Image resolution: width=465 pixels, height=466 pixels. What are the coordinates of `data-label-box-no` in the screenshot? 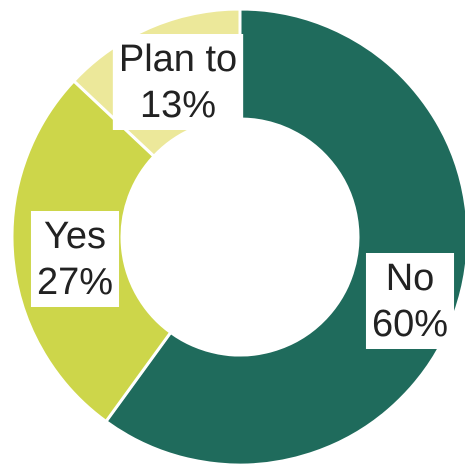 It's located at (410, 301).